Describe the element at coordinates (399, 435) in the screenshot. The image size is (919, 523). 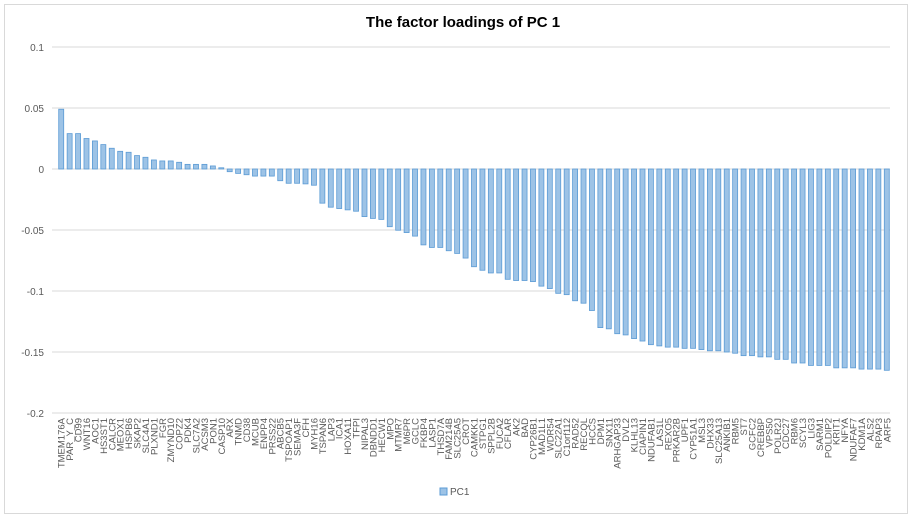
I see `x-tick-label: MTMR7` at that location.